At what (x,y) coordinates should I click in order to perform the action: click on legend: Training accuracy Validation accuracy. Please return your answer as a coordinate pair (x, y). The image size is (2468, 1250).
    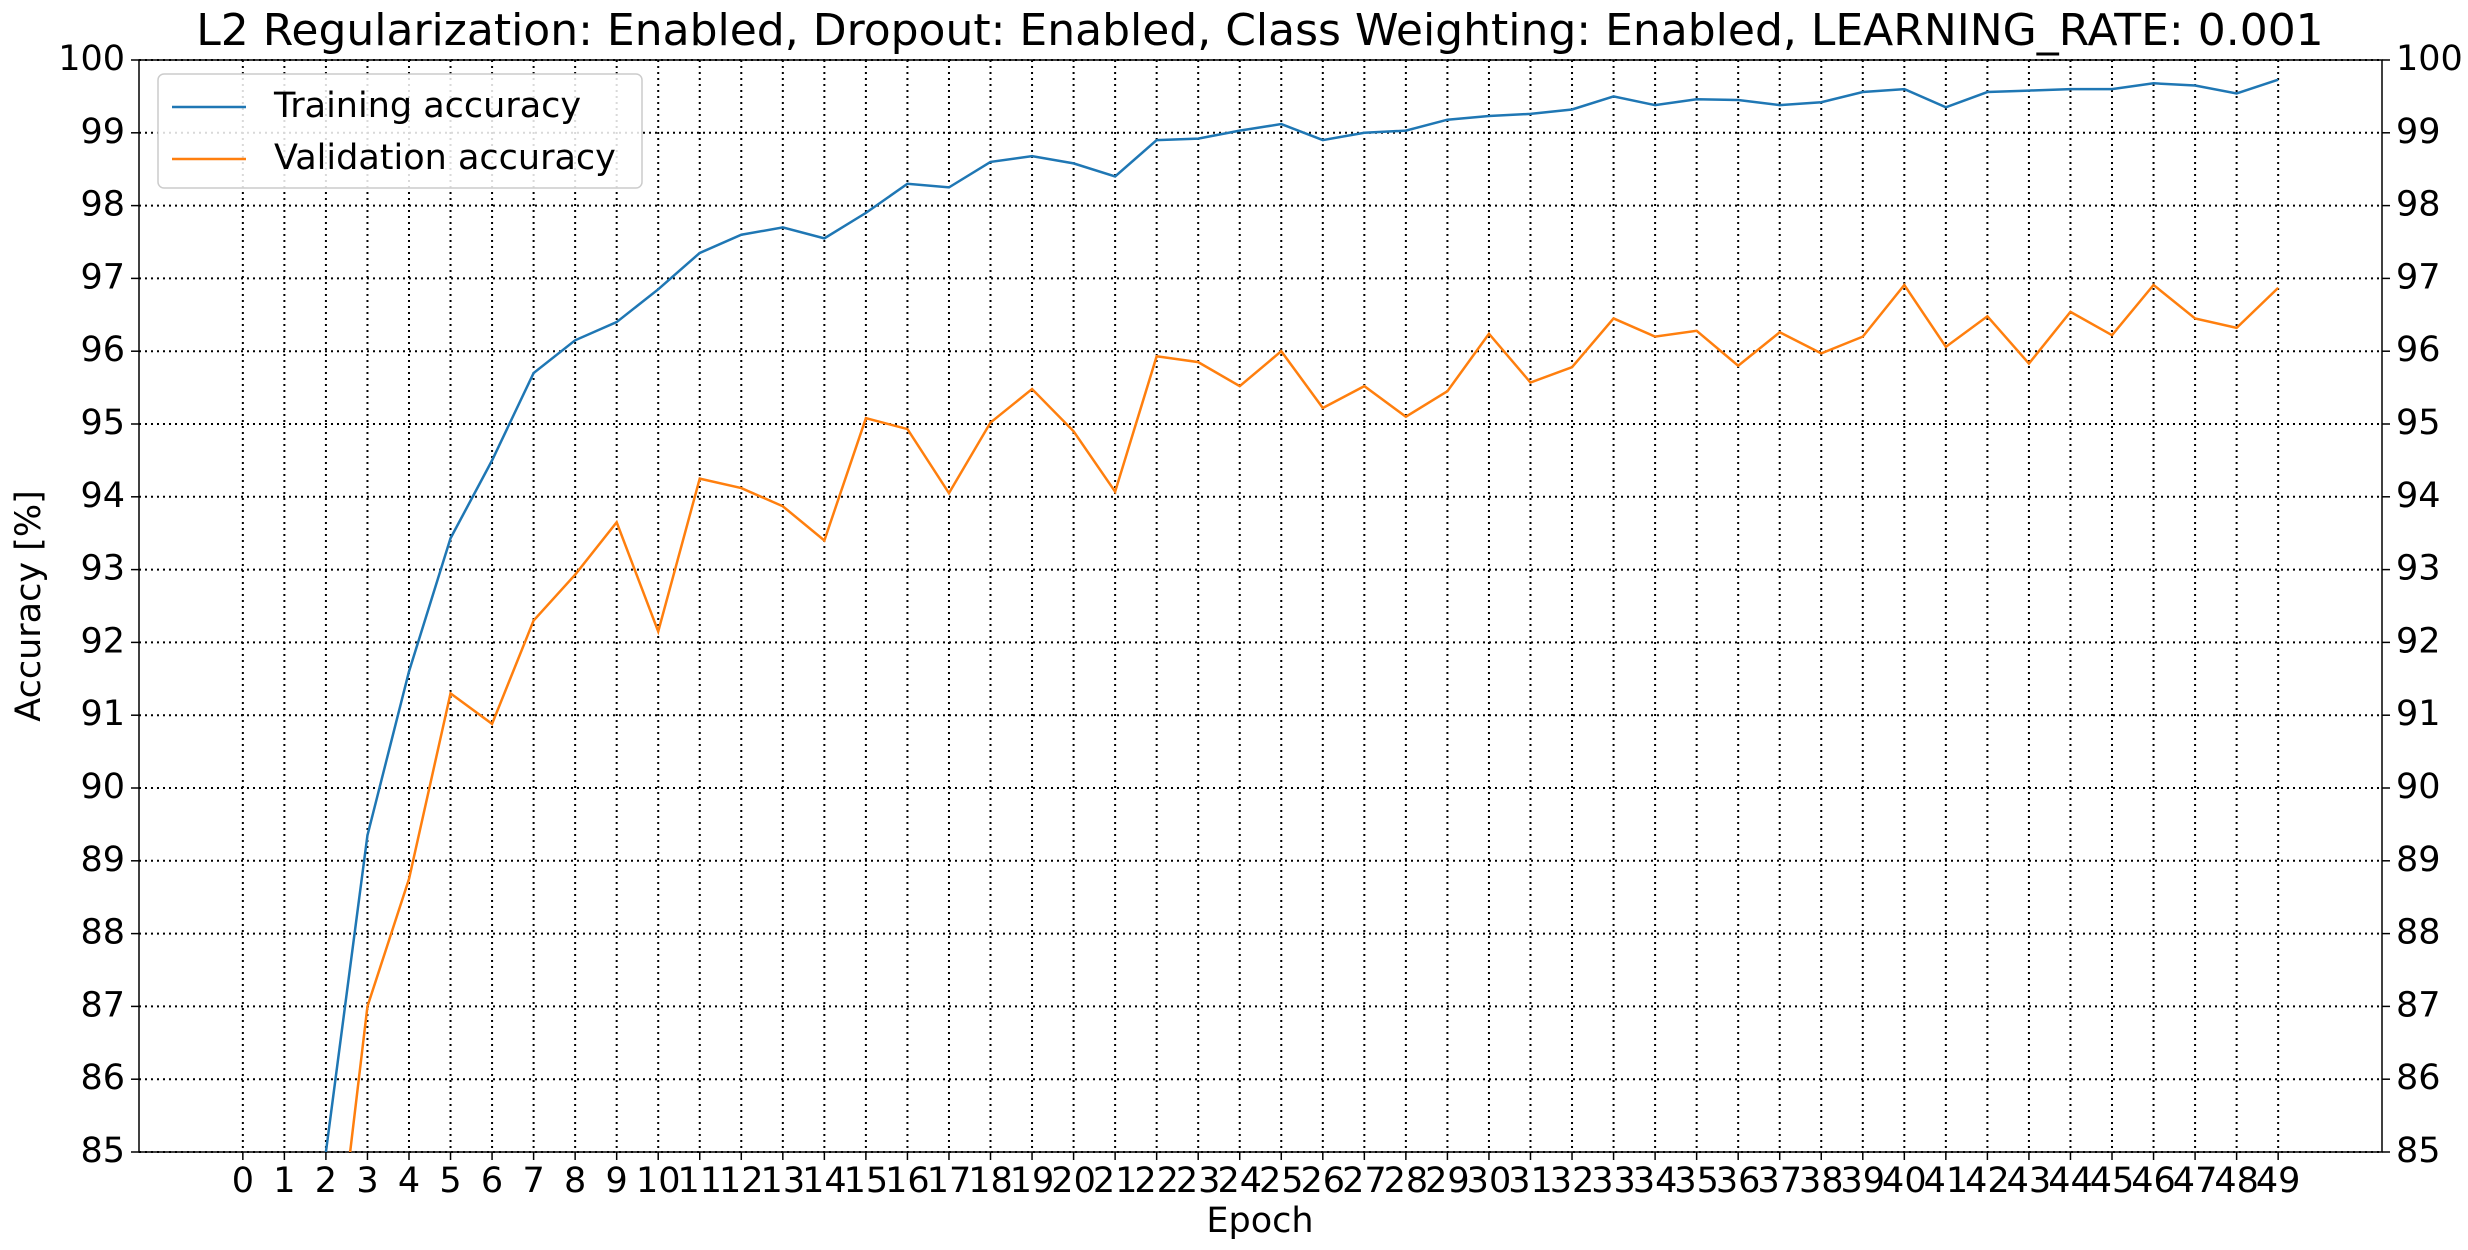
    Looking at the image, I should click on (400, 131).